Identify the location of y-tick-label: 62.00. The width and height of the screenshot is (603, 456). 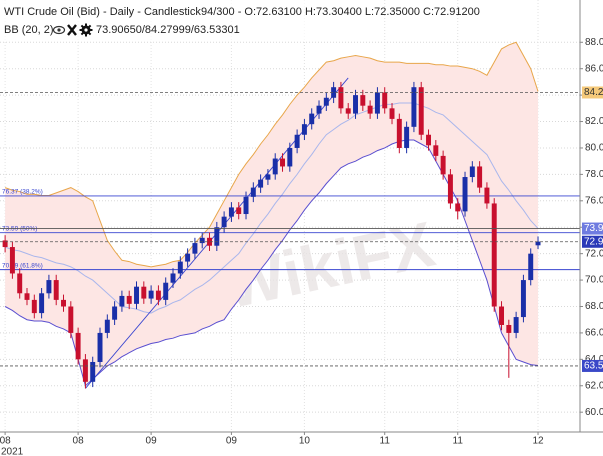
(594, 385).